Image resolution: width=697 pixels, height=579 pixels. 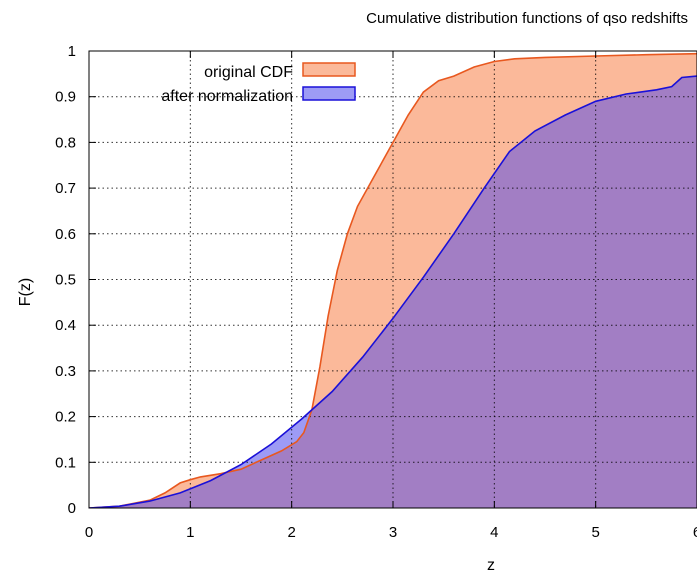 I want to click on x-tick-label: 0, so click(x=89, y=532).